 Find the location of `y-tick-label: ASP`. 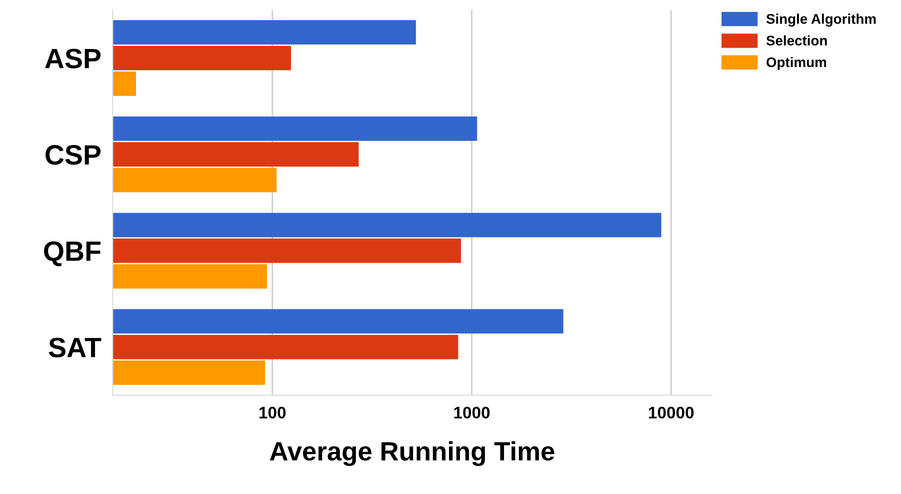

y-tick-label: ASP is located at coordinates (73, 58).